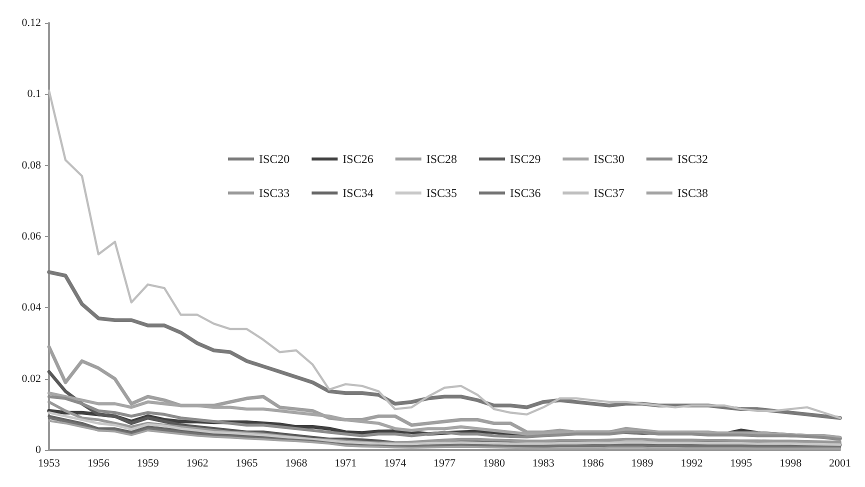 The height and width of the screenshot is (487, 865). Describe the element at coordinates (525, 159) in the screenshot. I see `legend-label: ISC29` at that location.